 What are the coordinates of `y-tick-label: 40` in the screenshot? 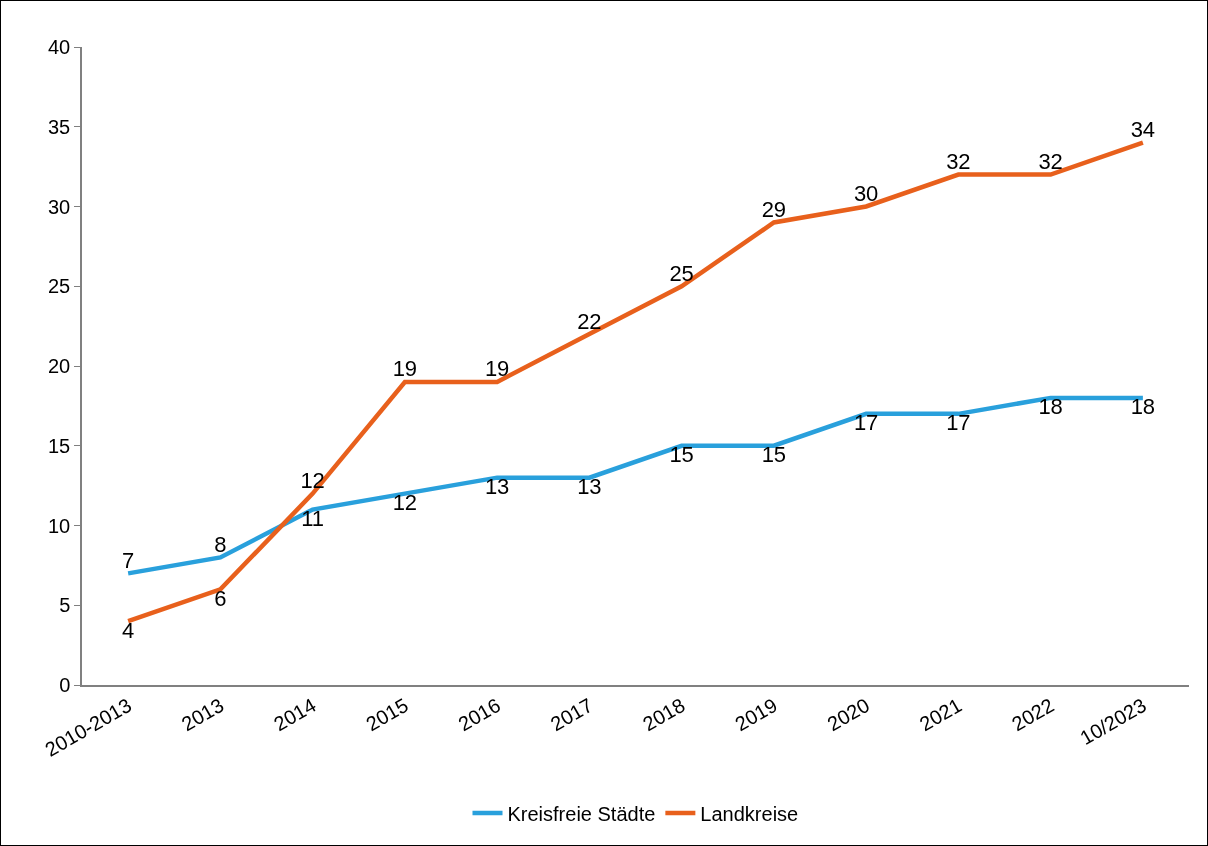 It's located at (59, 47).